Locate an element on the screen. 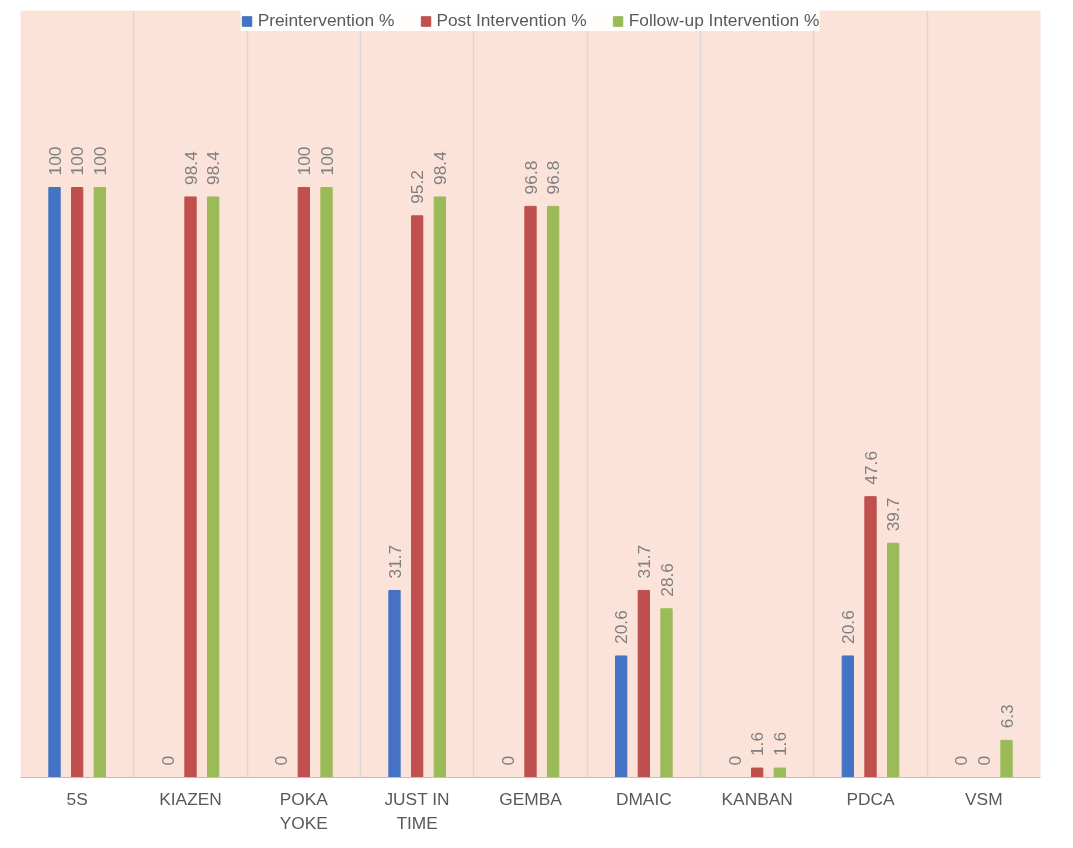  x-tick-label: POKA YOKE is located at coordinates (304, 810).